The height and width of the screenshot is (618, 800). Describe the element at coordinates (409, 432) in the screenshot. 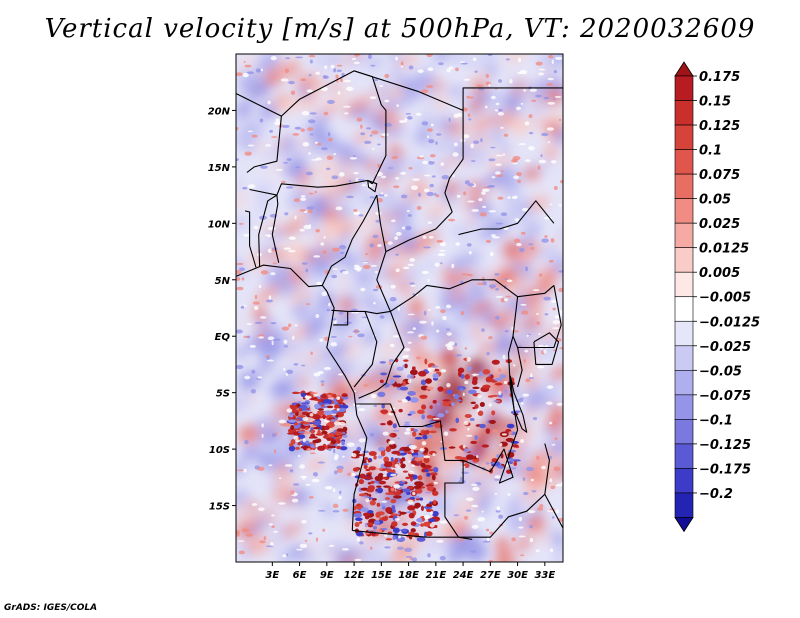

I see `border-line` at that location.